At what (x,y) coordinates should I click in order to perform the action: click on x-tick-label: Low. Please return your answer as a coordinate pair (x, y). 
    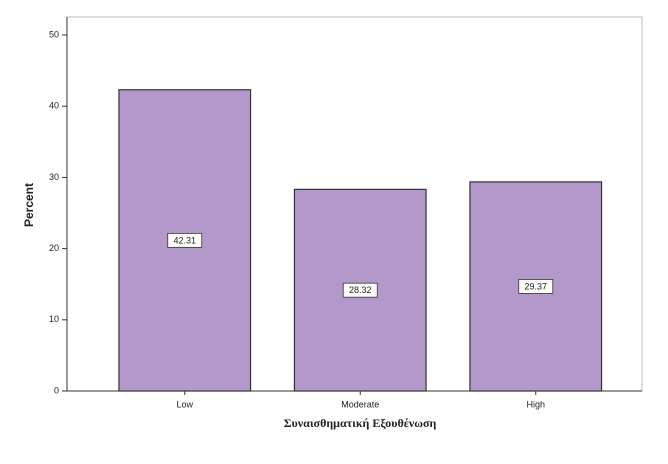
    Looking at the image, I should click on (184, 404).